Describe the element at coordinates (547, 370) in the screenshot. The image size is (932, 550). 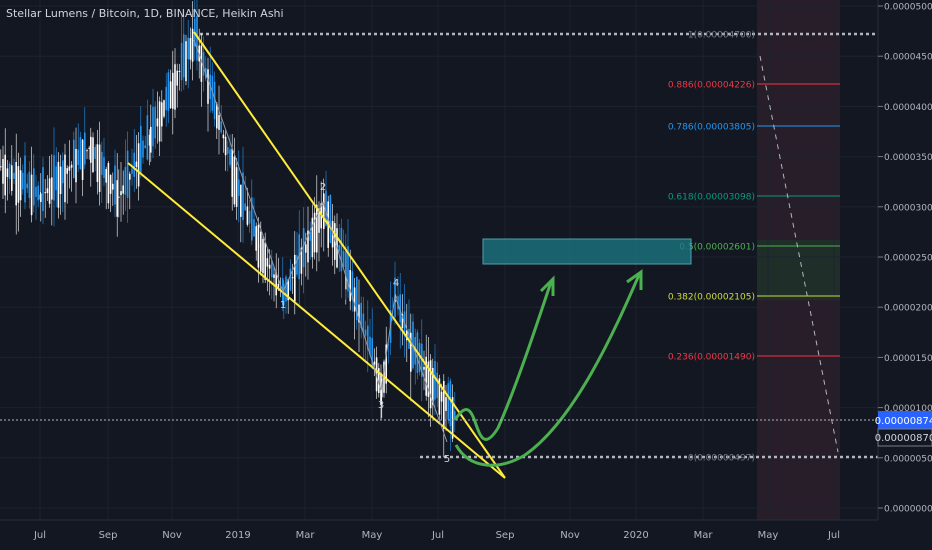
I see `projection-arrow-long` at that location.